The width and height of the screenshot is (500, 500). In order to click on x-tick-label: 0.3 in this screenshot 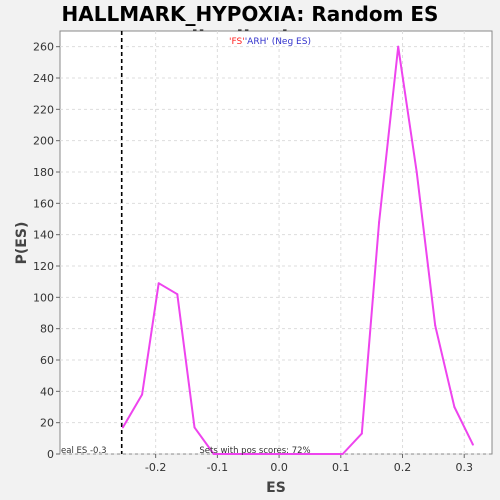, I will do `click(464, 467)`.